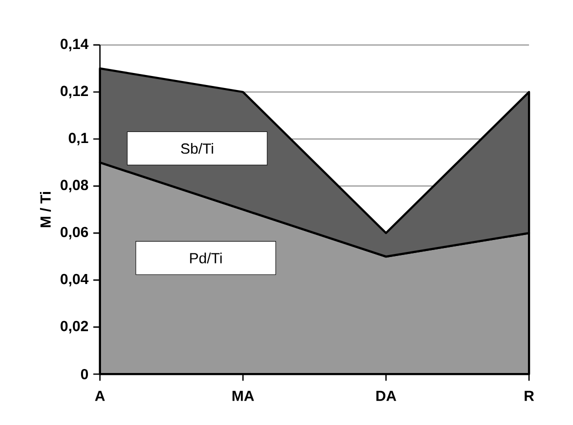 The height and width of the screenshot is (425, 573). What do you see at coordinates (74, 45) in the screenshot?
I see `y-tick-label: 0,14` at bounding box center [74, 45].